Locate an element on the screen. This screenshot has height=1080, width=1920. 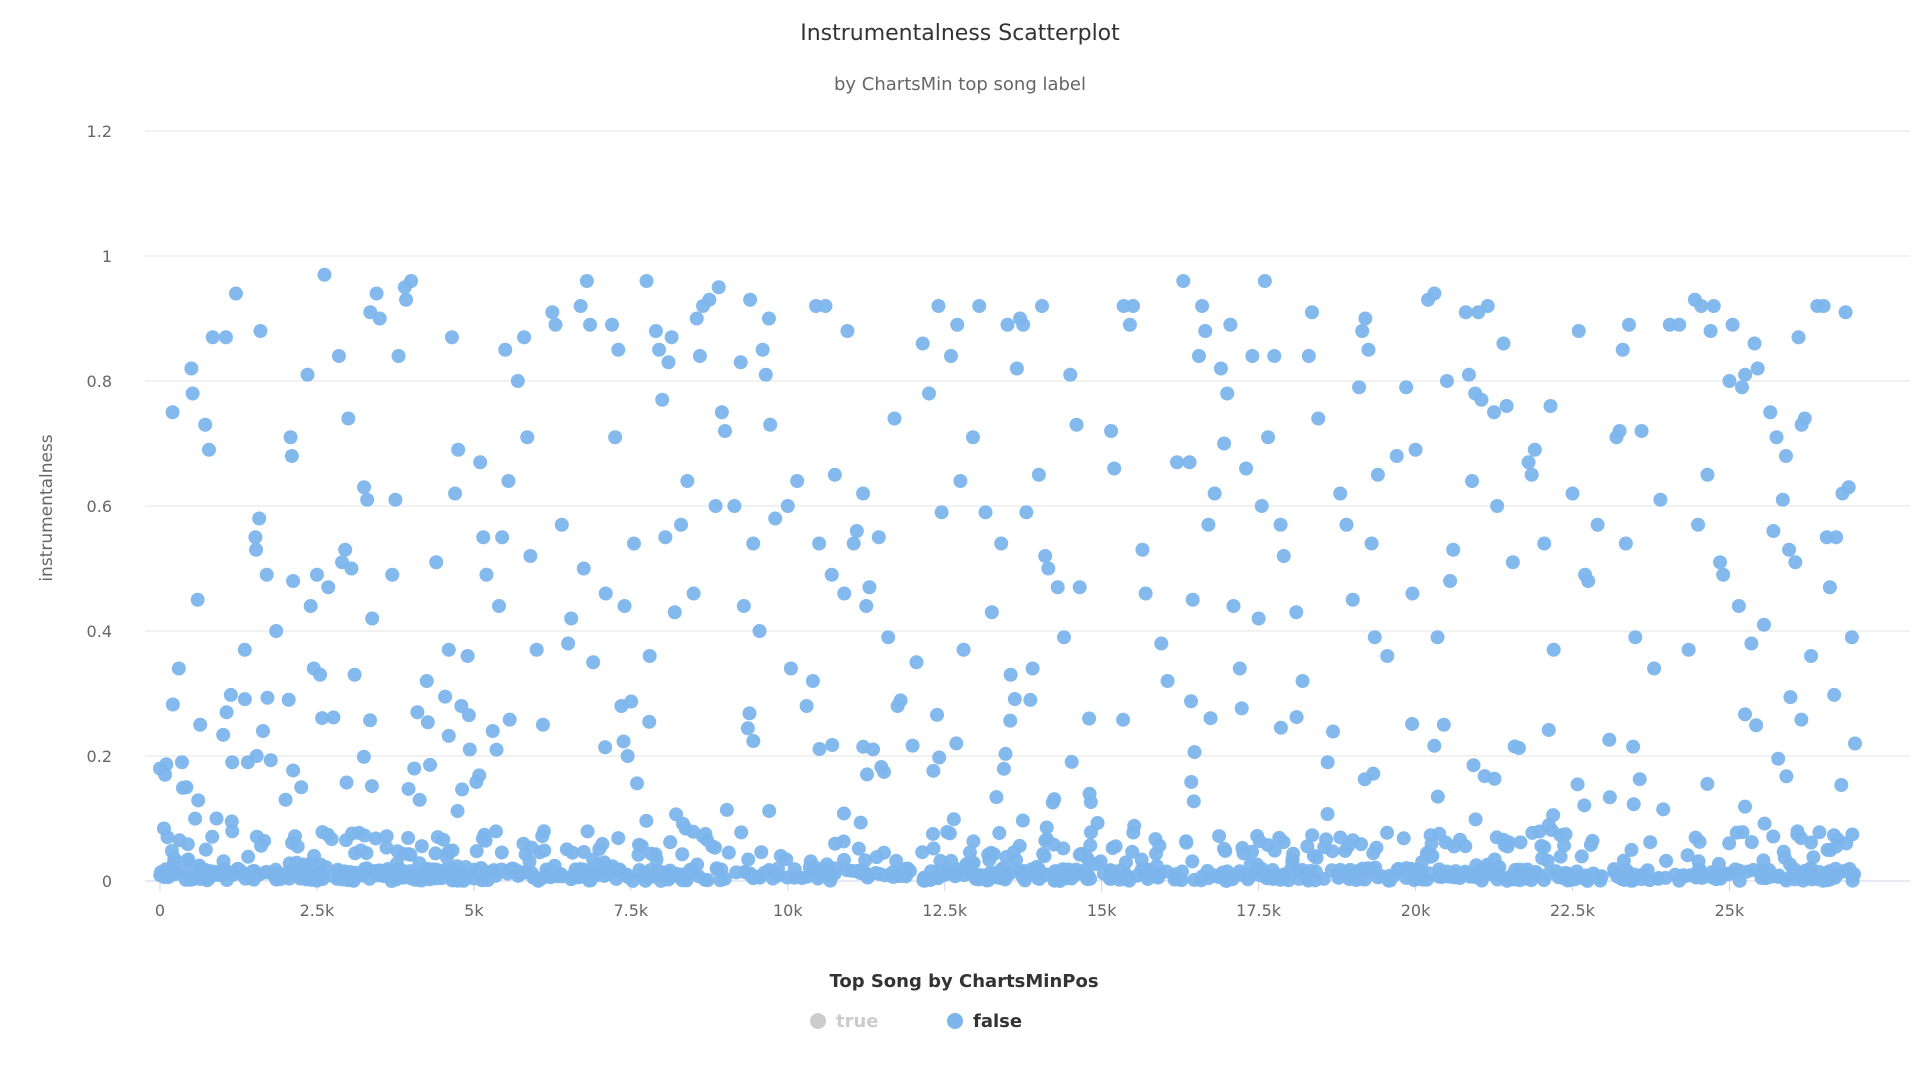
y-tick-label: 0.8 is located at coordinates (99, 381).